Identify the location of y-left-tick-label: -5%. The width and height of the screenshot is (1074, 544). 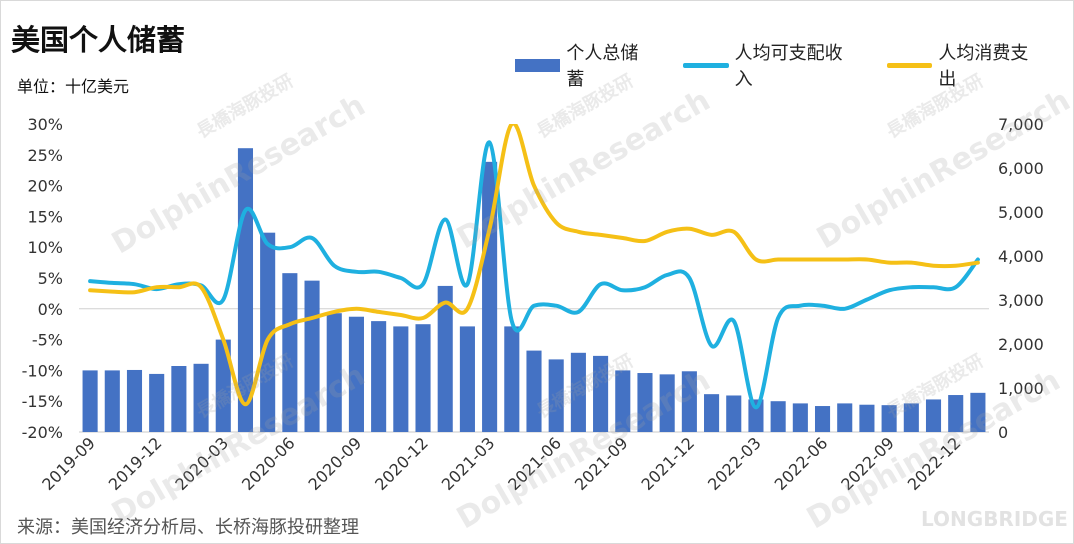
(47, 340).